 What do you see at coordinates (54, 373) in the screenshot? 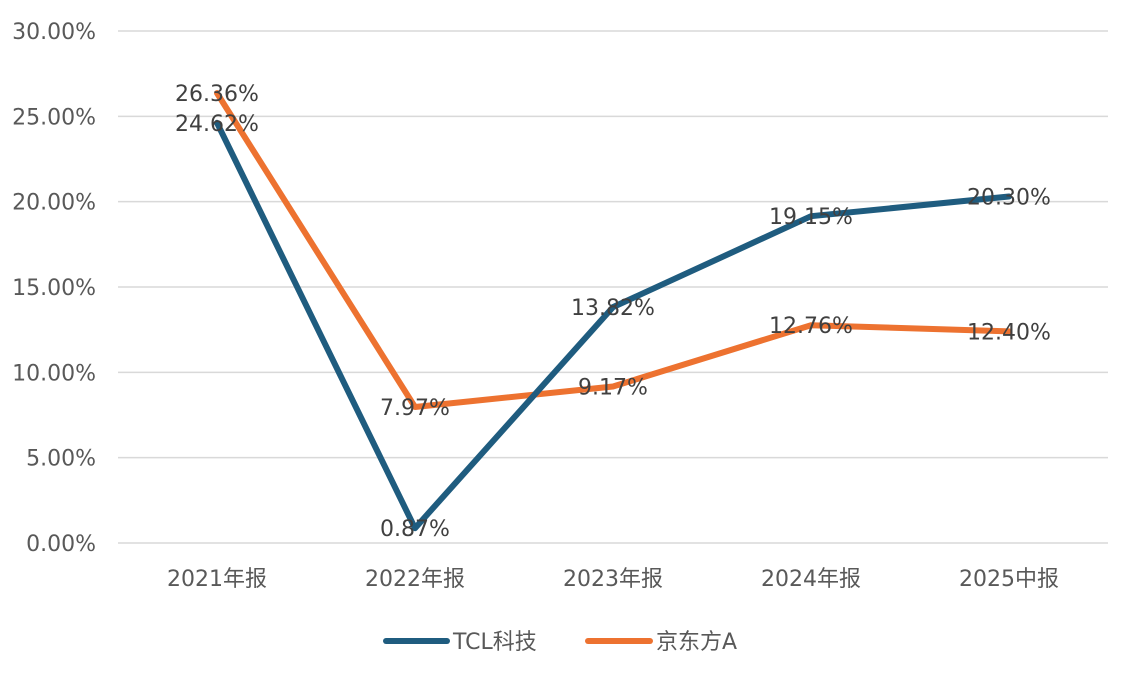
I see `y-tick-label: 10.00%` at bounding box center [54, 373].